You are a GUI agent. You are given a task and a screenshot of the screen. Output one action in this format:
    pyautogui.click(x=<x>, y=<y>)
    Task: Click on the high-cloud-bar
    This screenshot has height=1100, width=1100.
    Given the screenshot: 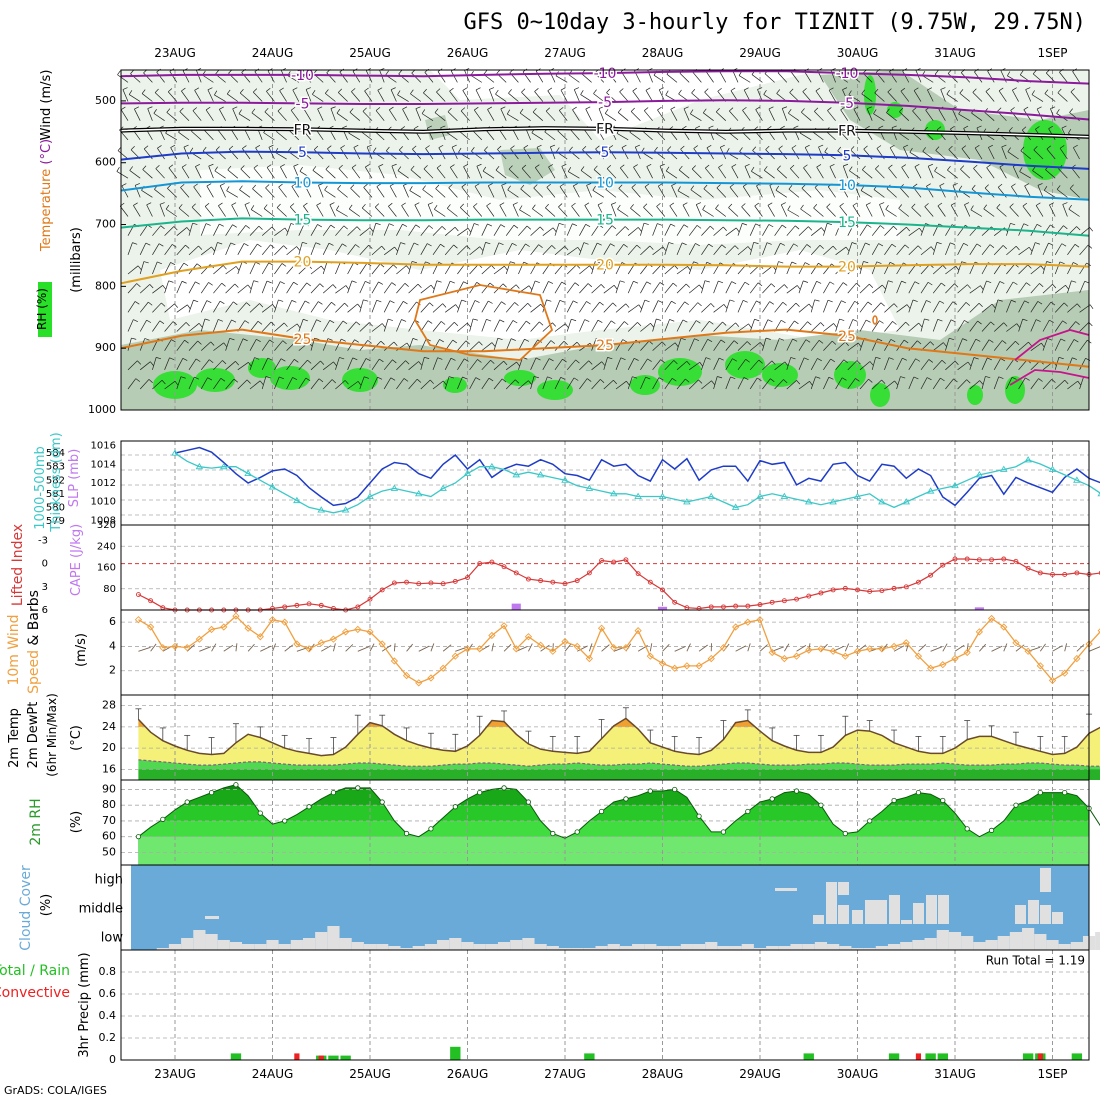 What is the action you would take?
    pyautogui.click(x=831, y=888)
    